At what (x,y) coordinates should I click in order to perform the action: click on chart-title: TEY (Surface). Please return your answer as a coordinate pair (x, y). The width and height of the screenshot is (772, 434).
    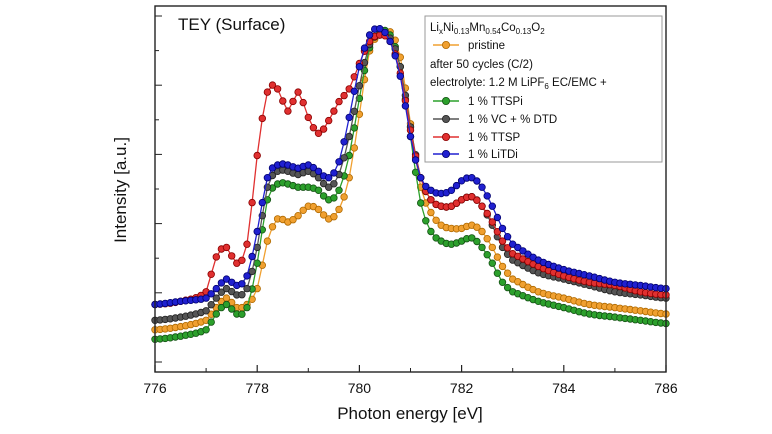
    Looking at the image, I should click on (231, 24).